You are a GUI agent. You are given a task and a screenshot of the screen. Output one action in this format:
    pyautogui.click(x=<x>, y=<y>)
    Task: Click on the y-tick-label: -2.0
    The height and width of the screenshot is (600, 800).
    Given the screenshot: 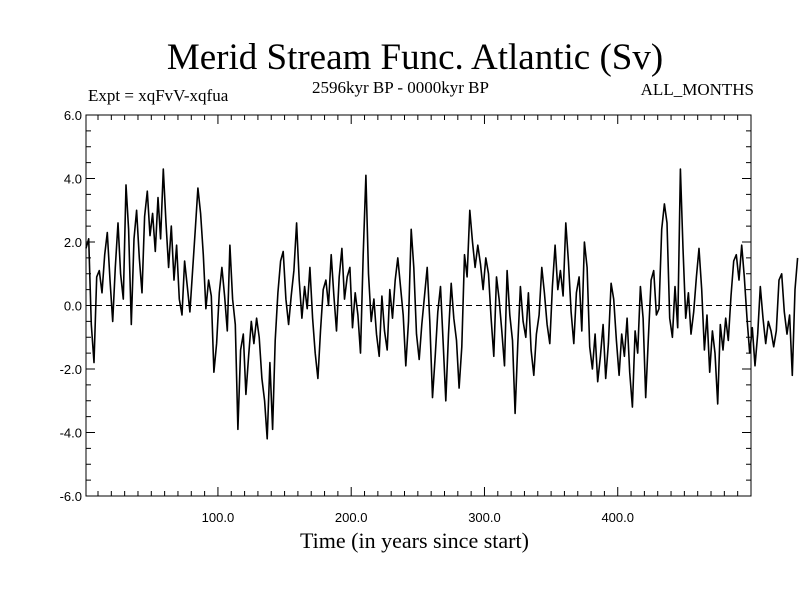 What is the action you would take?
    pyautogui.click(x=71, y=369)
    